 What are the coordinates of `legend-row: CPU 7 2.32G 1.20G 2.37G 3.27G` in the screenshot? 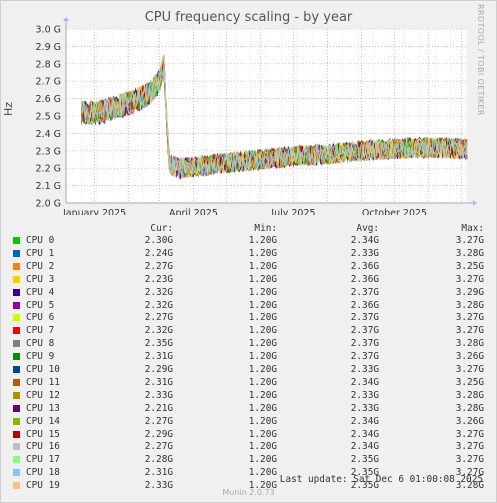 It's located at (248, 331).